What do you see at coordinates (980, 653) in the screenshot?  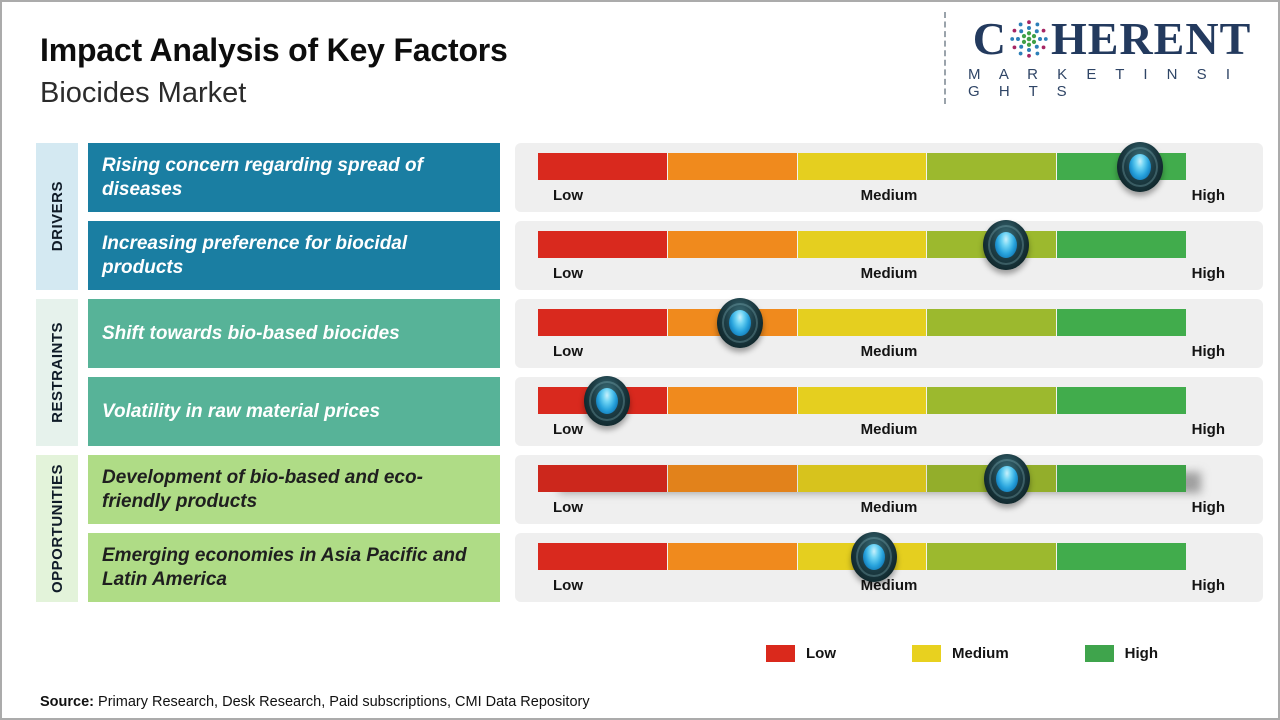 I see `legend-label-medium: Medium` at bounding box center [980, 653].